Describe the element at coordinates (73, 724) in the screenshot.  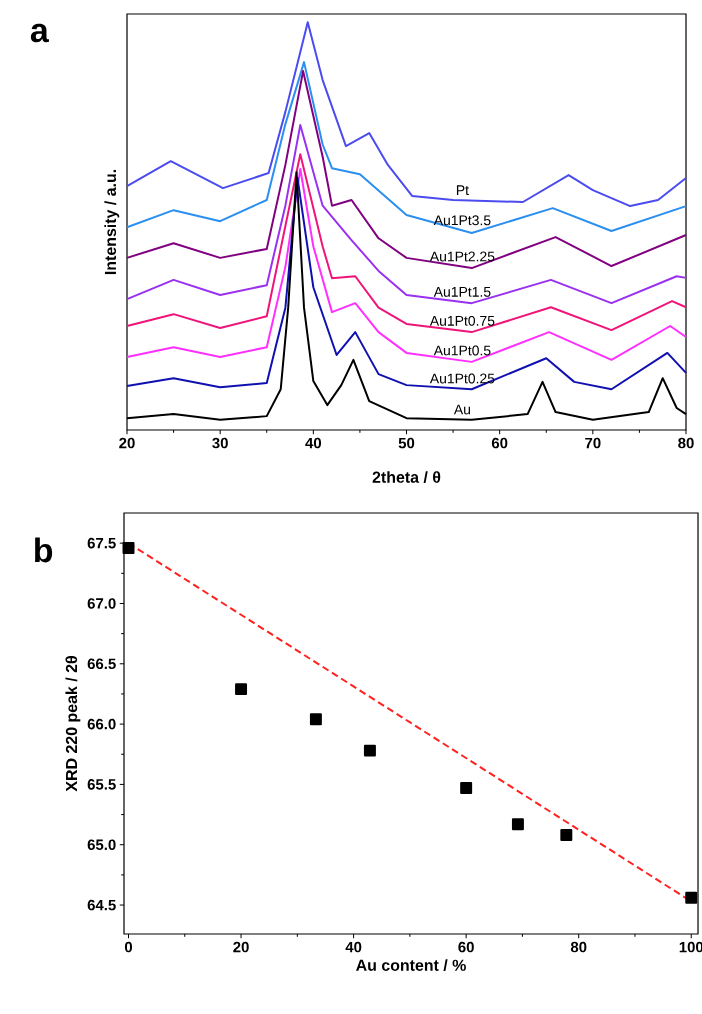
I see `y-axis-title: XRD 220 peak / 2θ` at that location.